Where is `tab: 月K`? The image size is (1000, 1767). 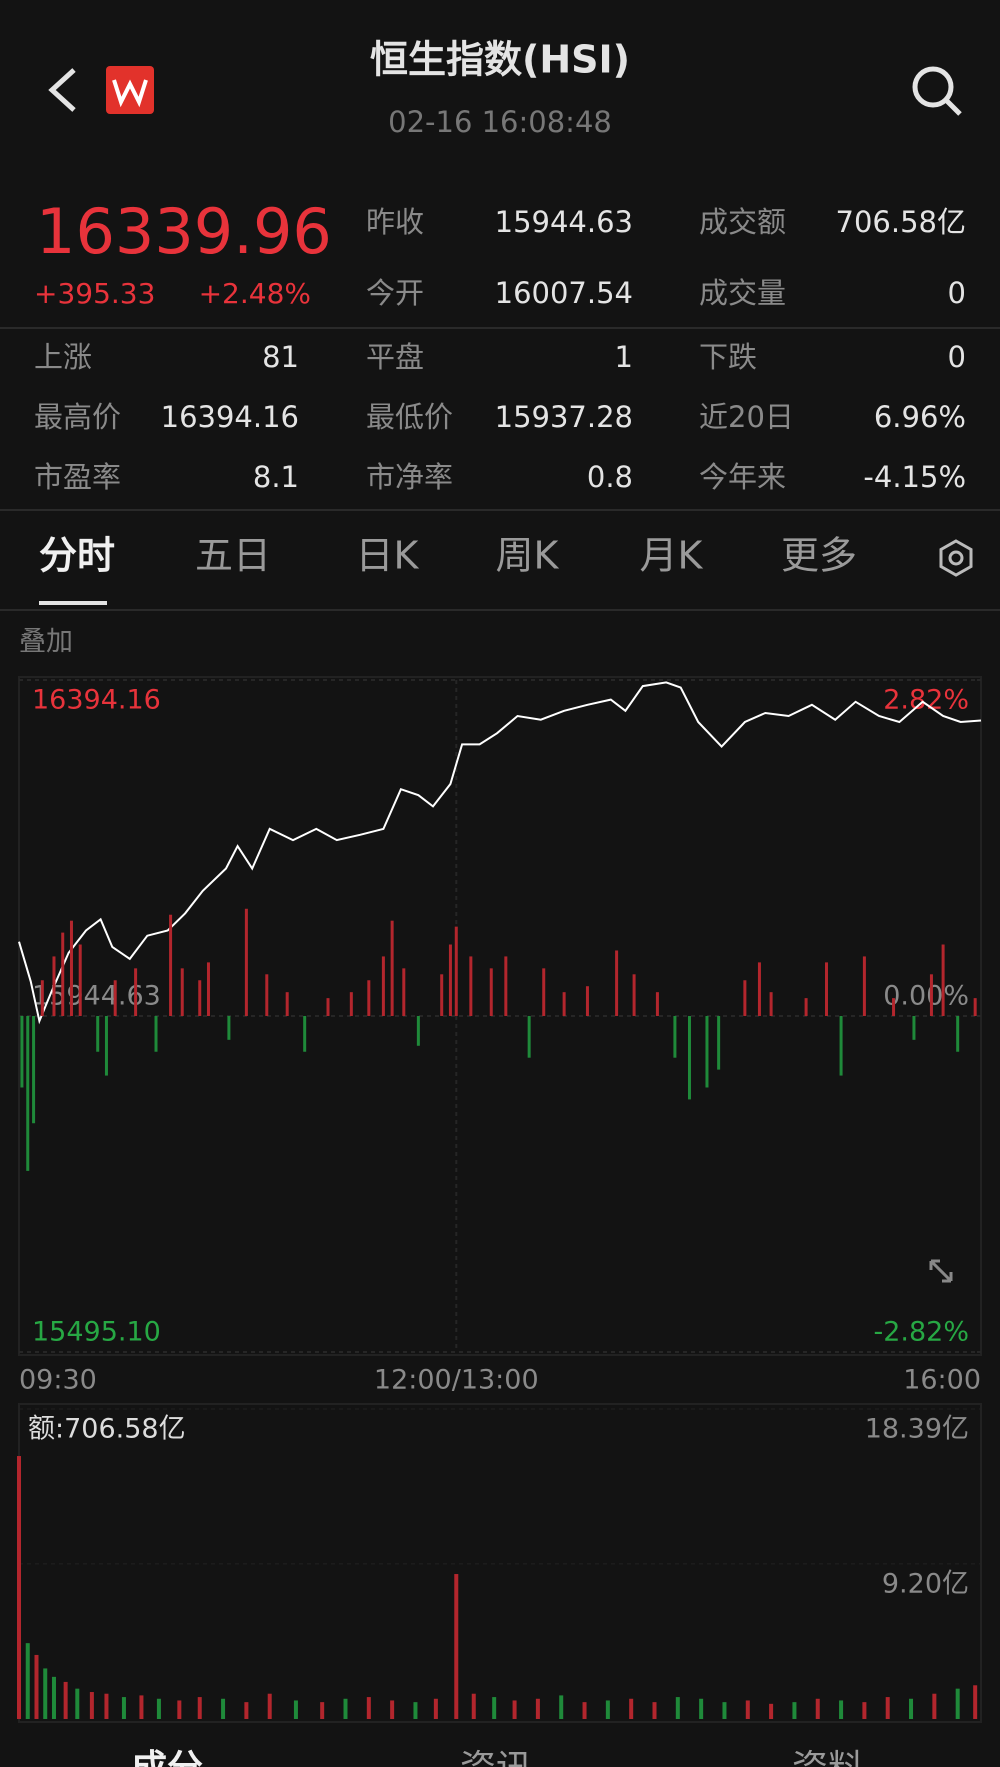
tab: 月K is located at coordinates (672, 556).